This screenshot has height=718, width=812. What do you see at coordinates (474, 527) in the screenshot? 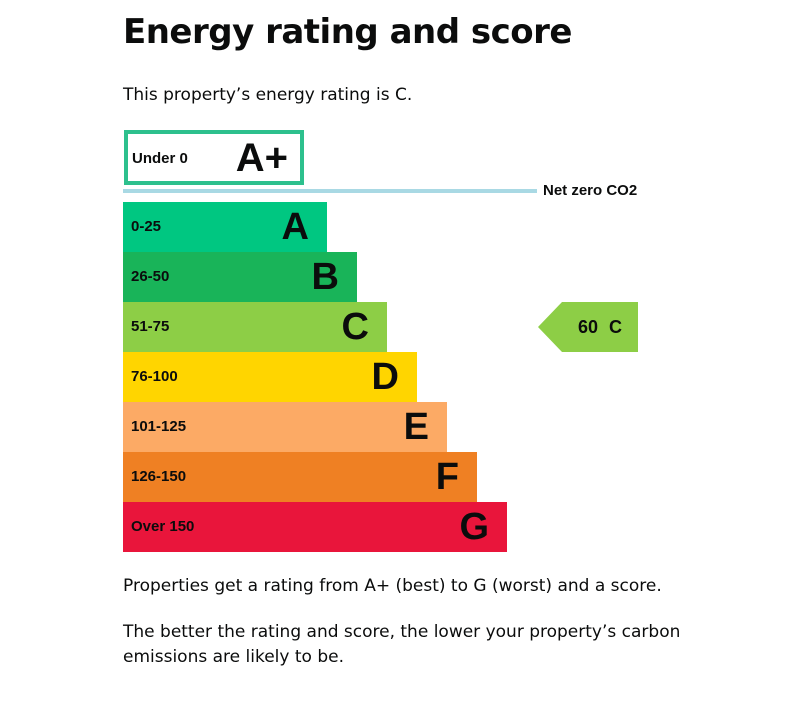
I see `band-letter: G` at bounding box center [474, 527].